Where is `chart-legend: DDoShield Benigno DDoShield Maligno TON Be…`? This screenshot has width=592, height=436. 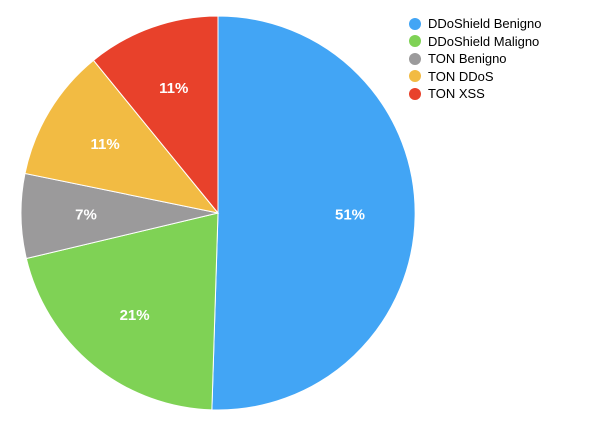 chart-legend: DDoShield Benigno DDoShield Maligno TON Be… is located at coordinates (475, 59).